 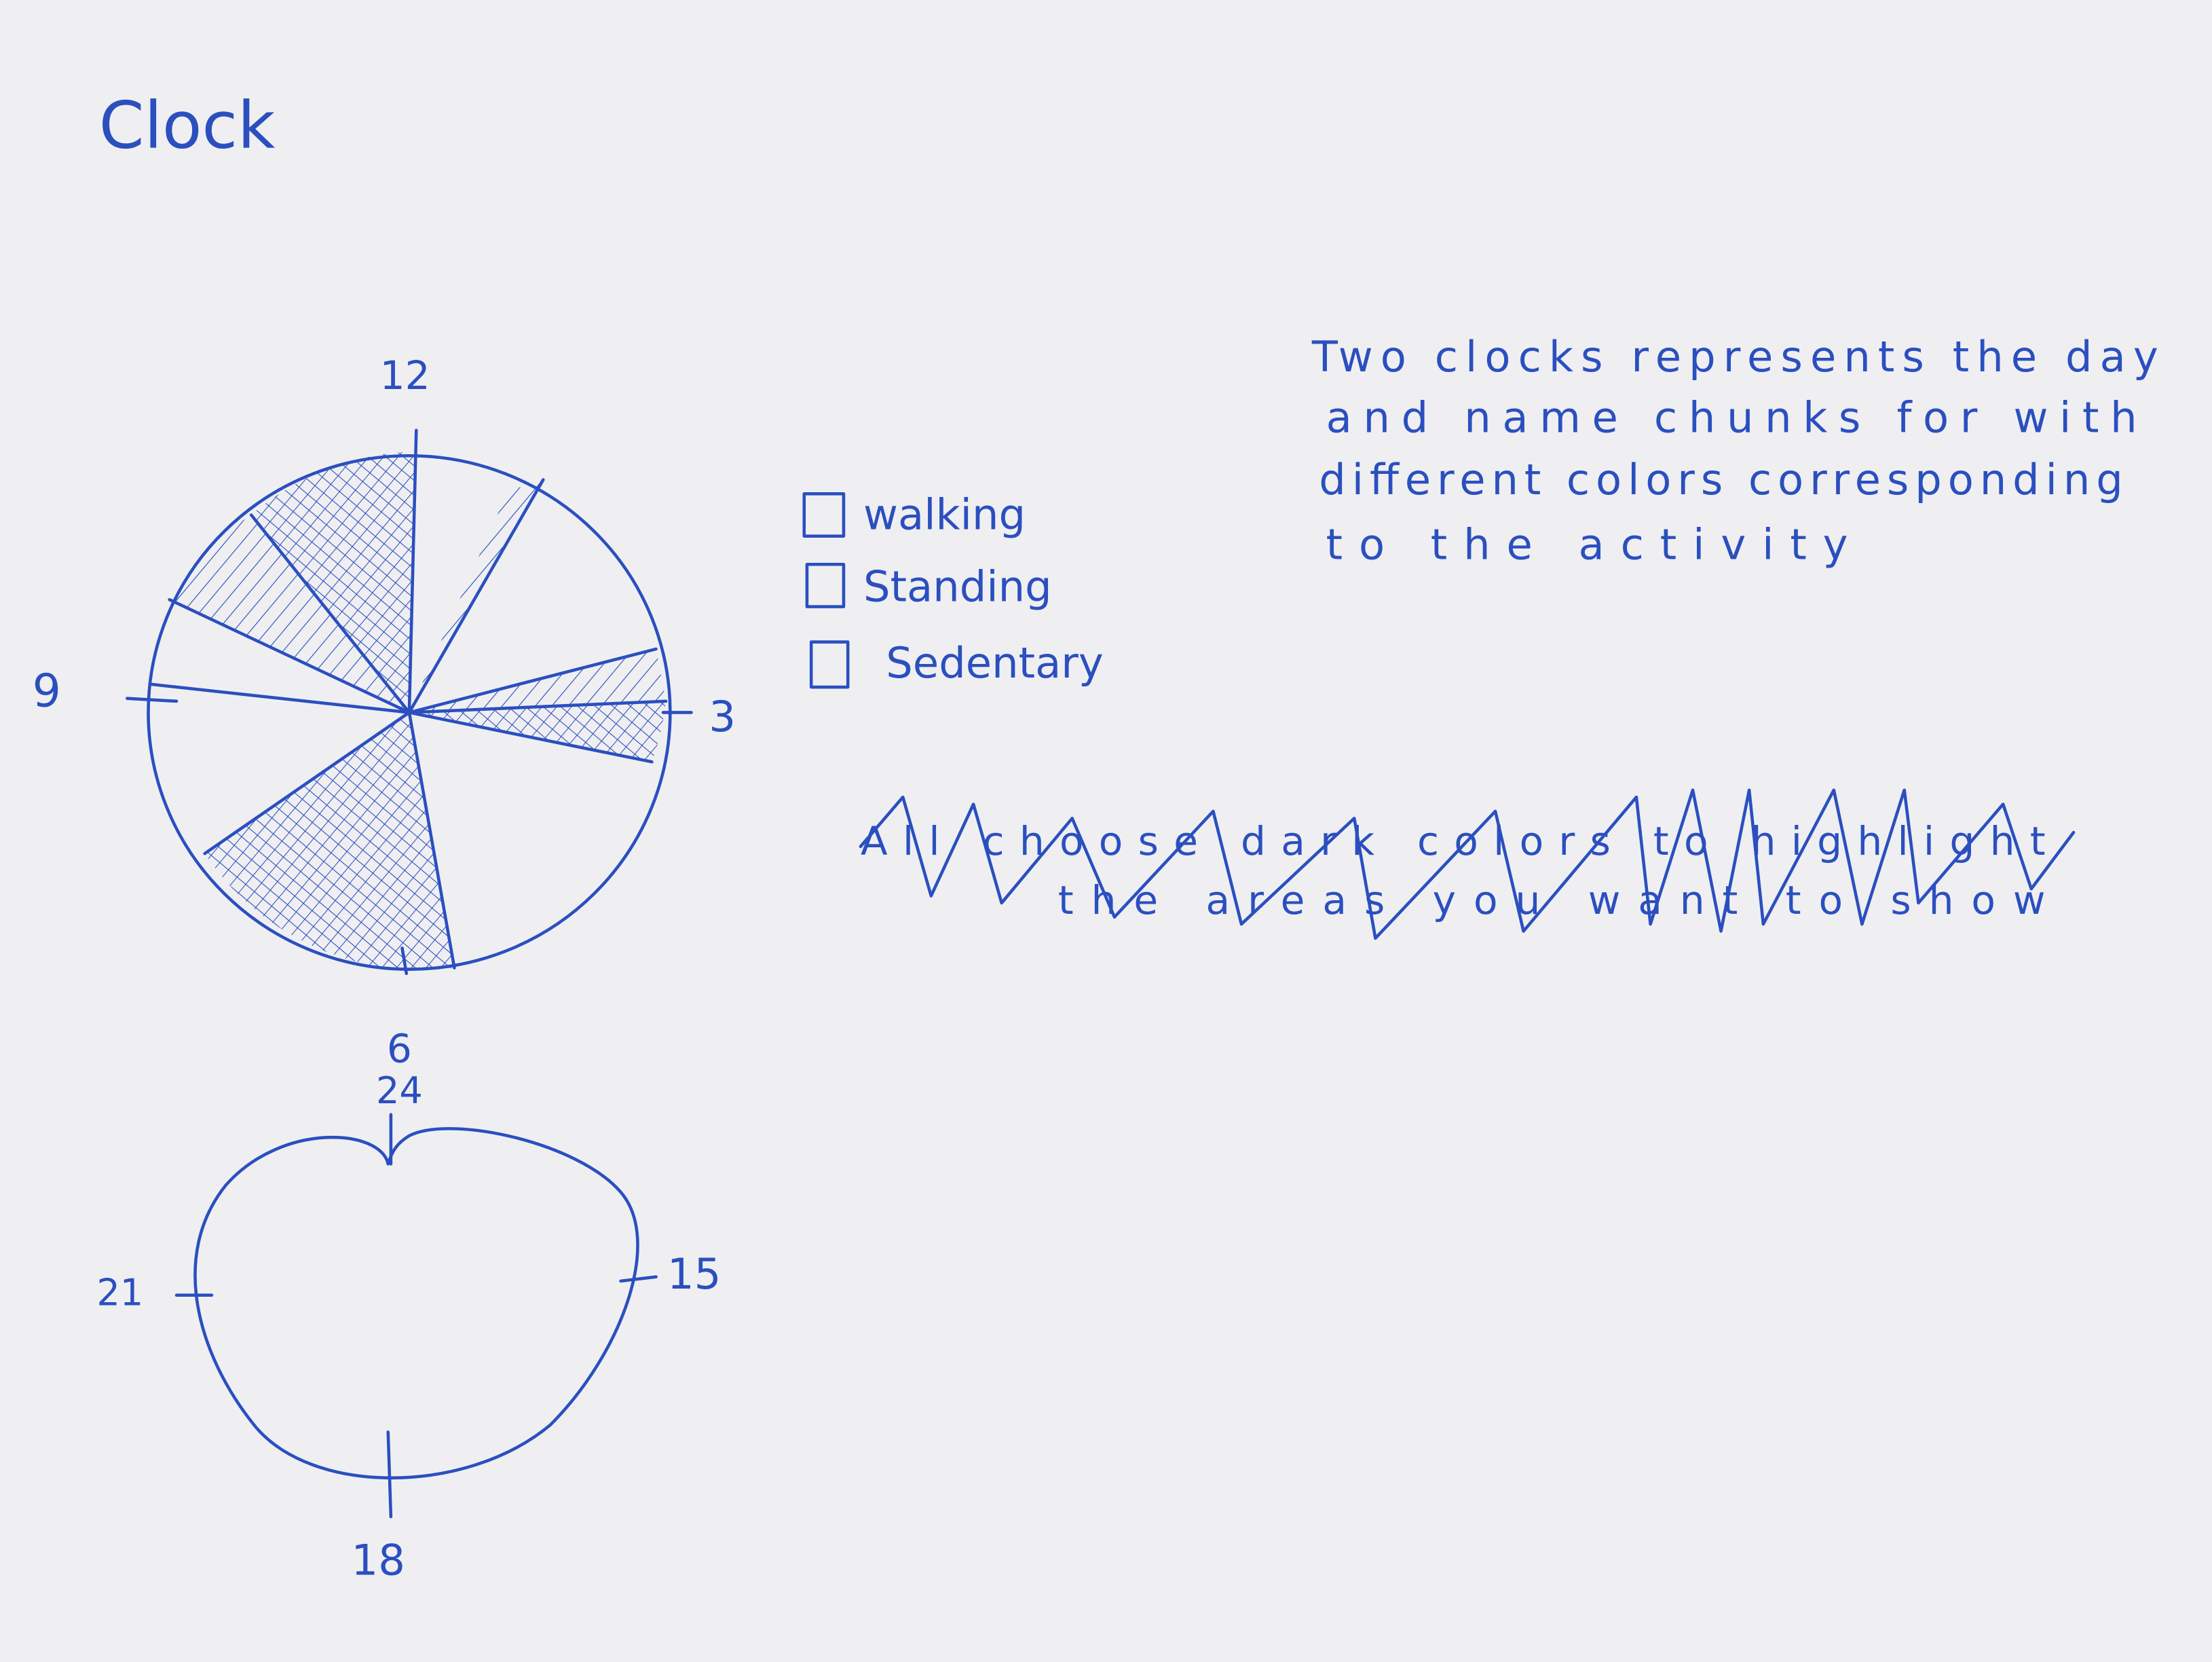 What do you see at coordinates (1587, 544) in the screenshot?
I see `note-line: to the activity` at bounding box center [1587, 544].